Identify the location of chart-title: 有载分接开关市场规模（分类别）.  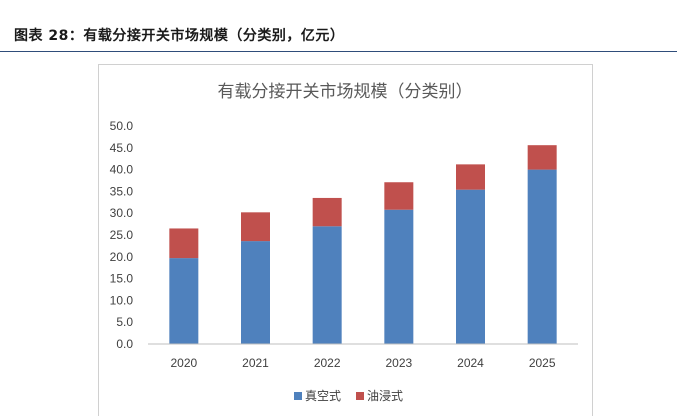
(345, 92).